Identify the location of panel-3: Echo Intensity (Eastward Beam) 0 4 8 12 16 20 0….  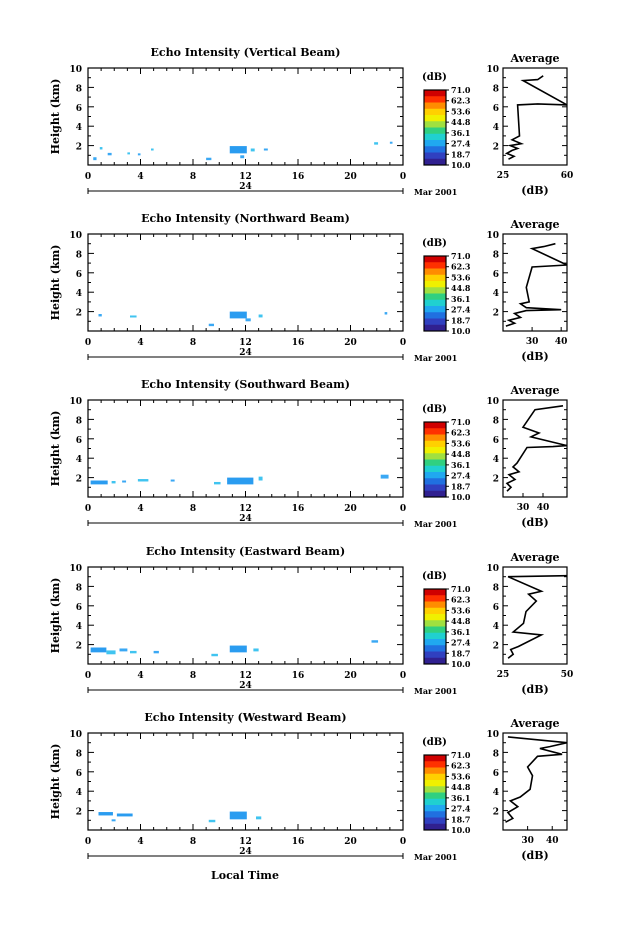
(311, 620).